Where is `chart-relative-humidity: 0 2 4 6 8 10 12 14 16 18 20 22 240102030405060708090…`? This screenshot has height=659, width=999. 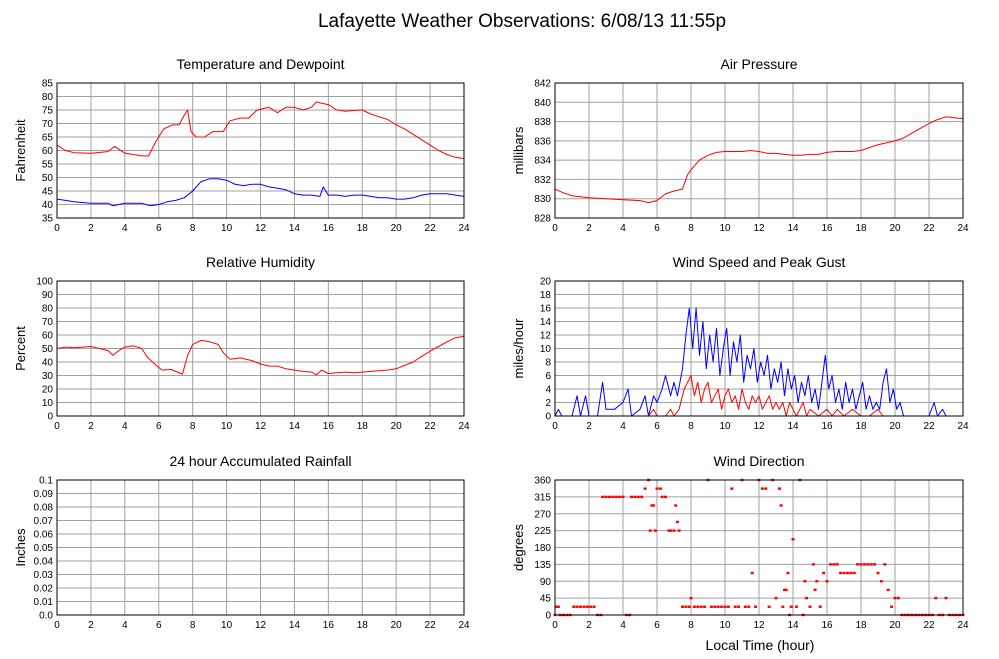
chart-relative-humidity: 0 2 4 6 8 10 12 14 16 18 20 22 240102030405060708090… is located at coordinates (241, 343).